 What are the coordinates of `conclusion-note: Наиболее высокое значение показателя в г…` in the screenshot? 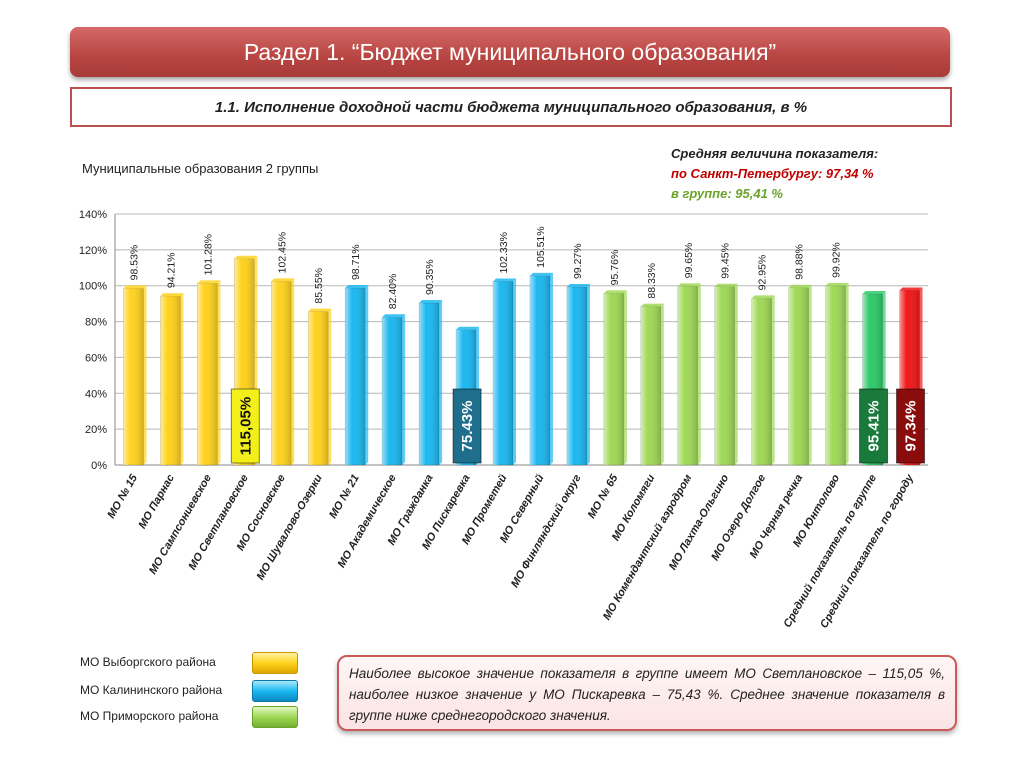 It's located at (647, 693).